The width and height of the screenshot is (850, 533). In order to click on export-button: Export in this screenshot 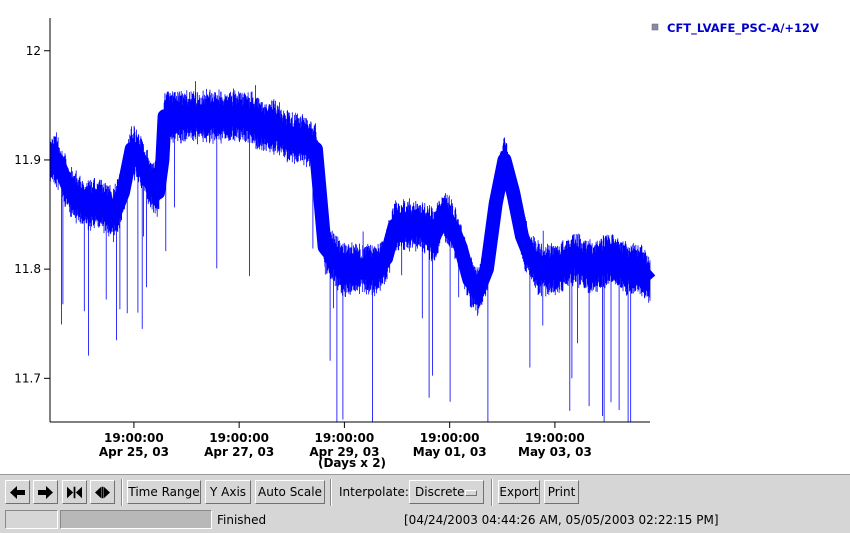, I will do `click(519, 492)`.